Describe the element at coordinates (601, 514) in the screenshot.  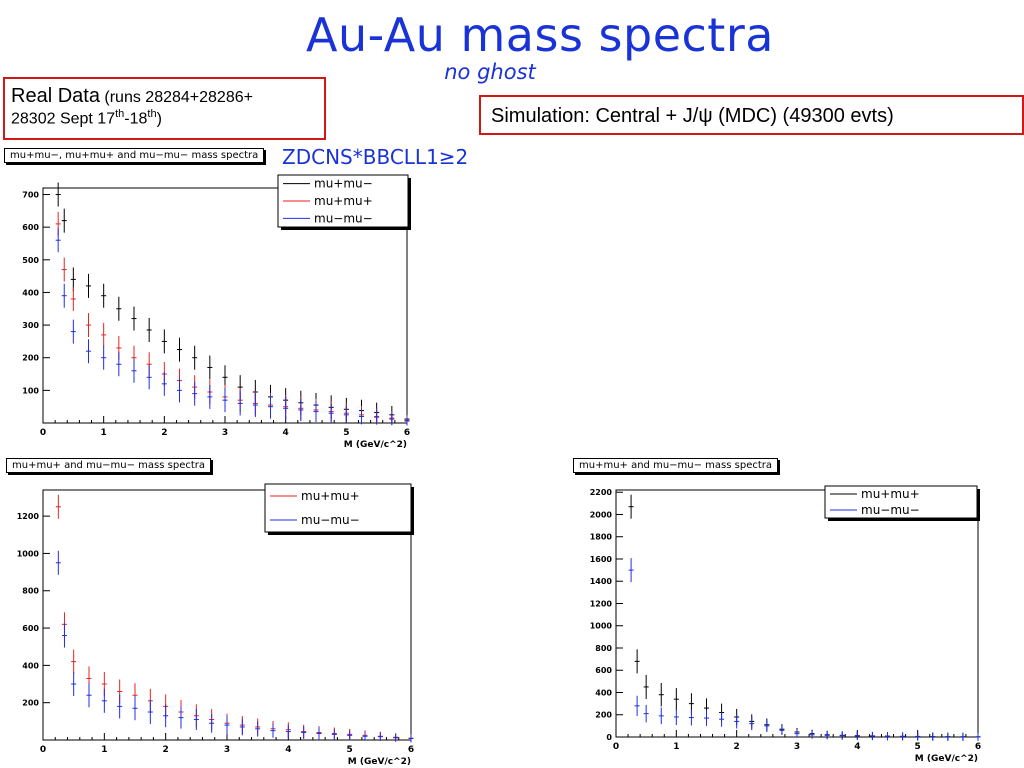
I see `y-tick-label: 2000` at that location.